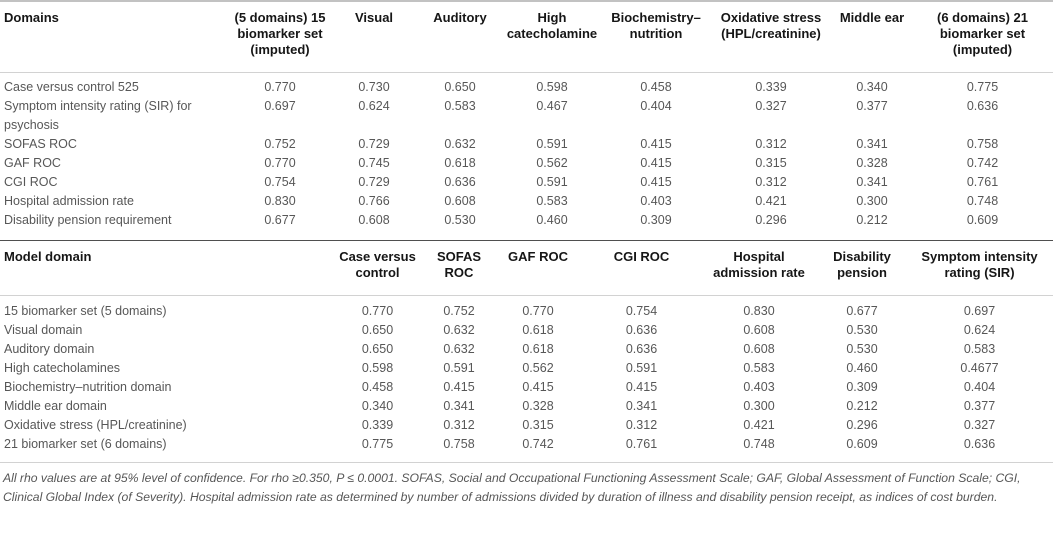  What do you see at coordinates (552, 25) in the screenshot?
I see `column-header: High catecholamine` at bounding box center [552, 25].